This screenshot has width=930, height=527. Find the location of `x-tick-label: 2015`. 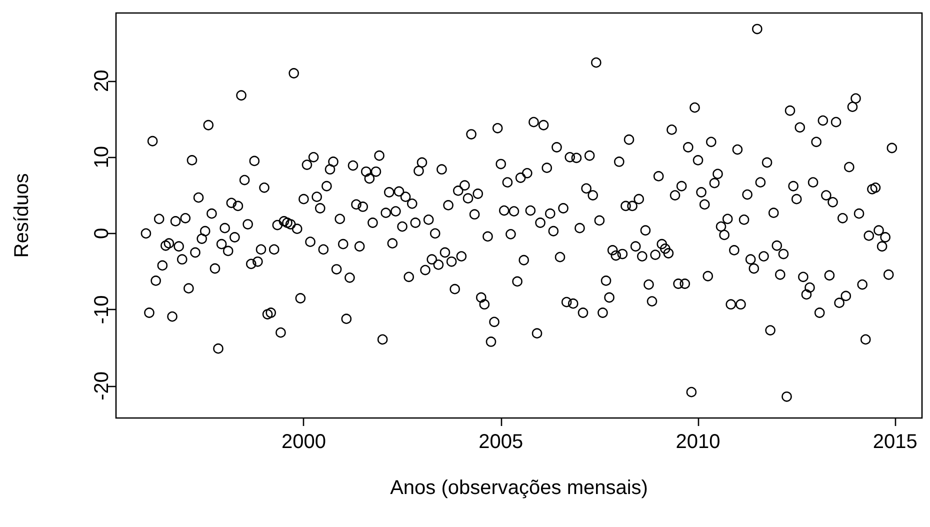

x-tick-label: 2015 is located at coordinates (895, 442).